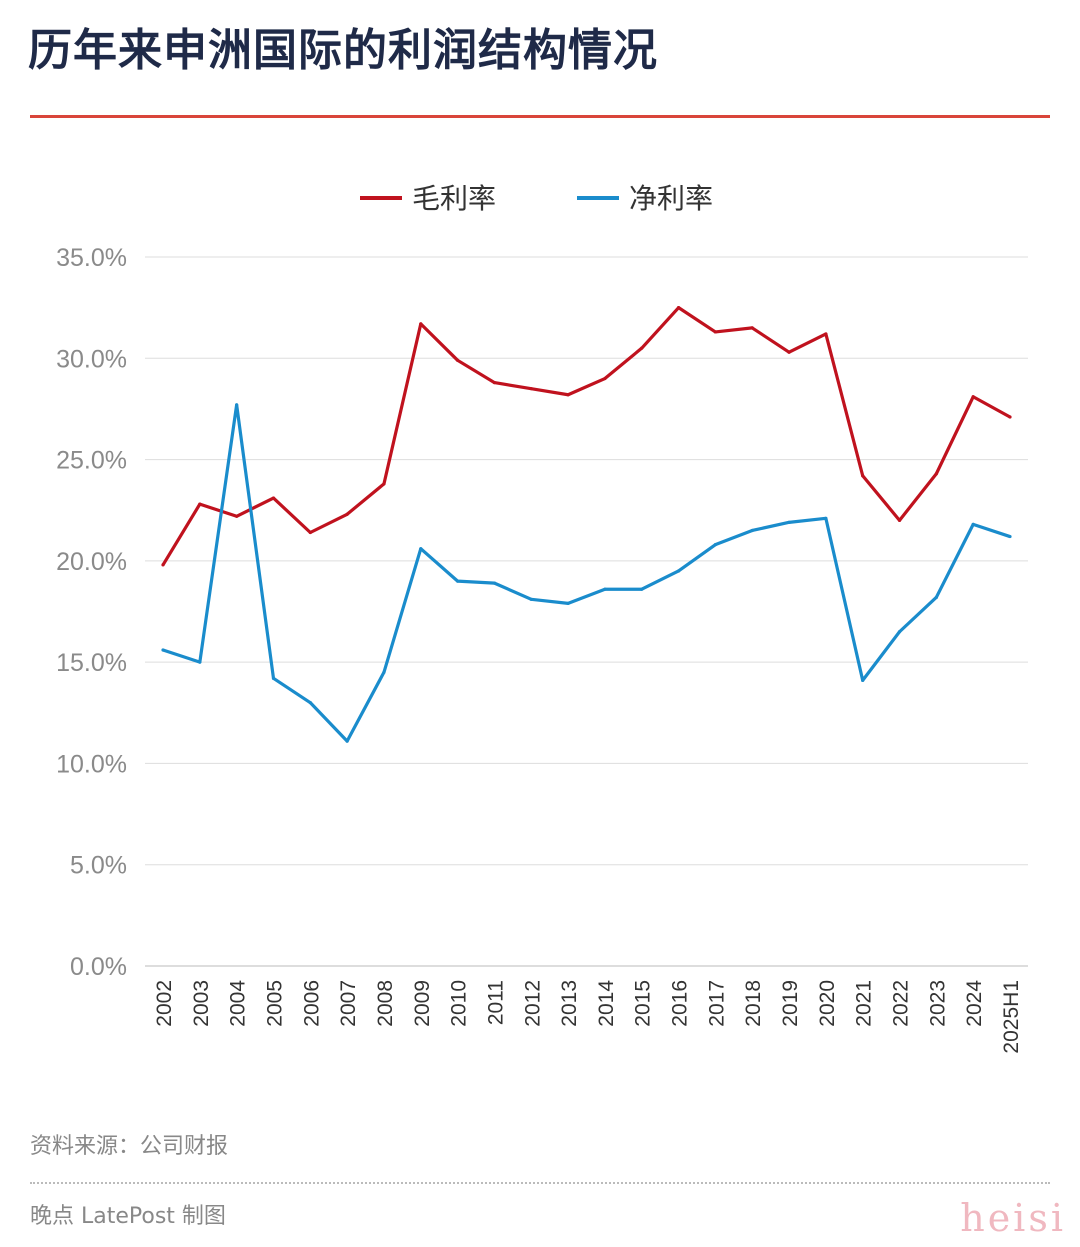 Image resolution: width=1080 pixels, height=1247 pixels. I want to click on watermark: heisi, so click(1013, 1218).